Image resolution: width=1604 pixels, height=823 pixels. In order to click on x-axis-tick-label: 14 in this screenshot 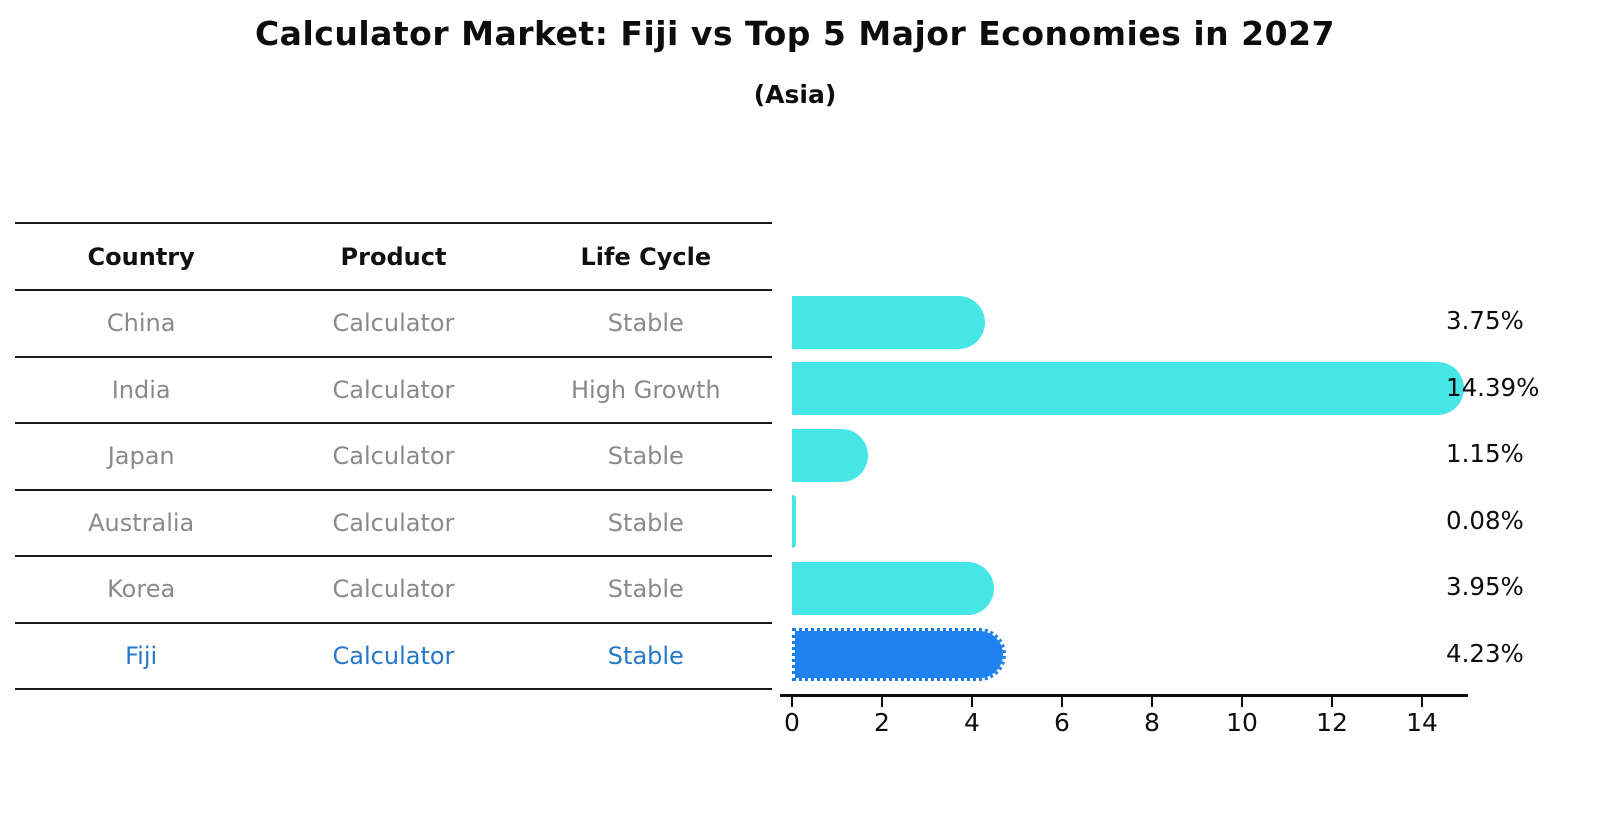, I will do `click(1422, 722)`.